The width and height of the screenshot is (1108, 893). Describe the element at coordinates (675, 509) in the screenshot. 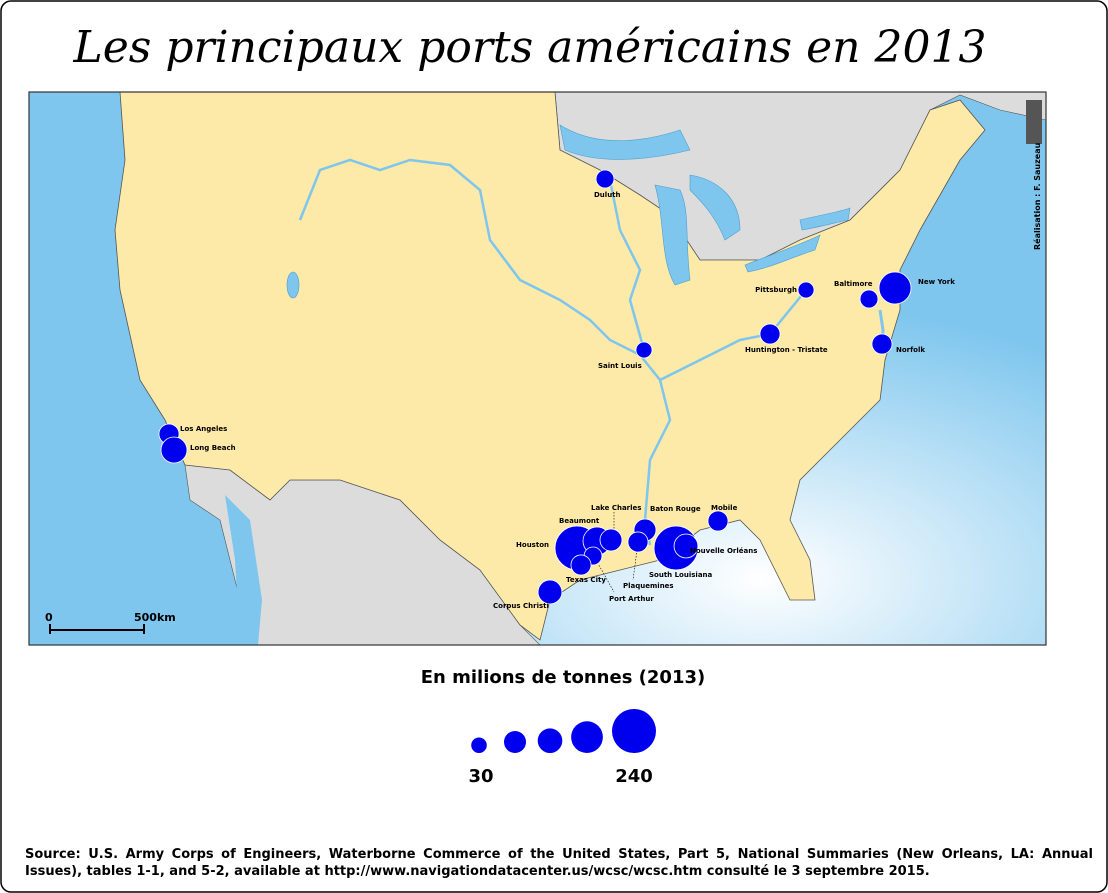

I see `port-label: Baton Rouge` at that location.